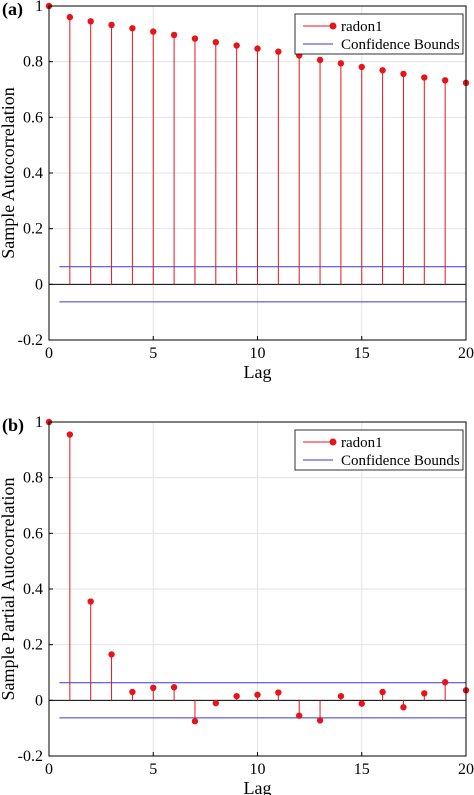  Describe the element at coordinates (39, 700) in the screenshot. I see `y-tick-label-b-1: 0` at that location.